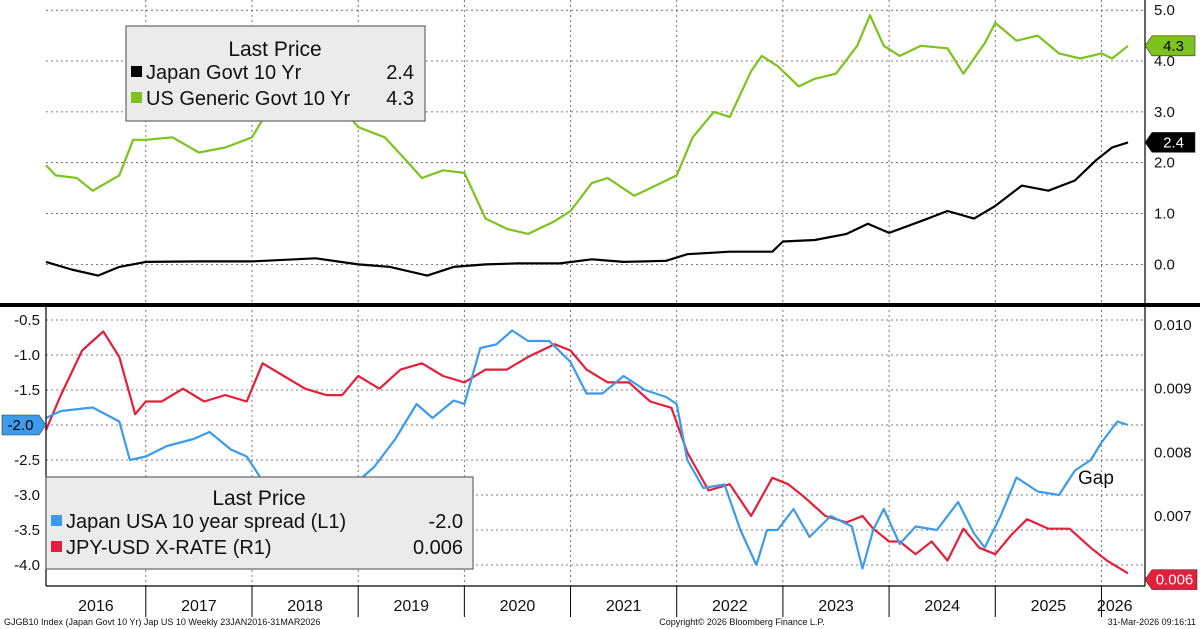 The image size is (1200, 629). Describe the element at coordinates (1115, 606) in the screenshot. I see `x-year-label: 2026` at that location.